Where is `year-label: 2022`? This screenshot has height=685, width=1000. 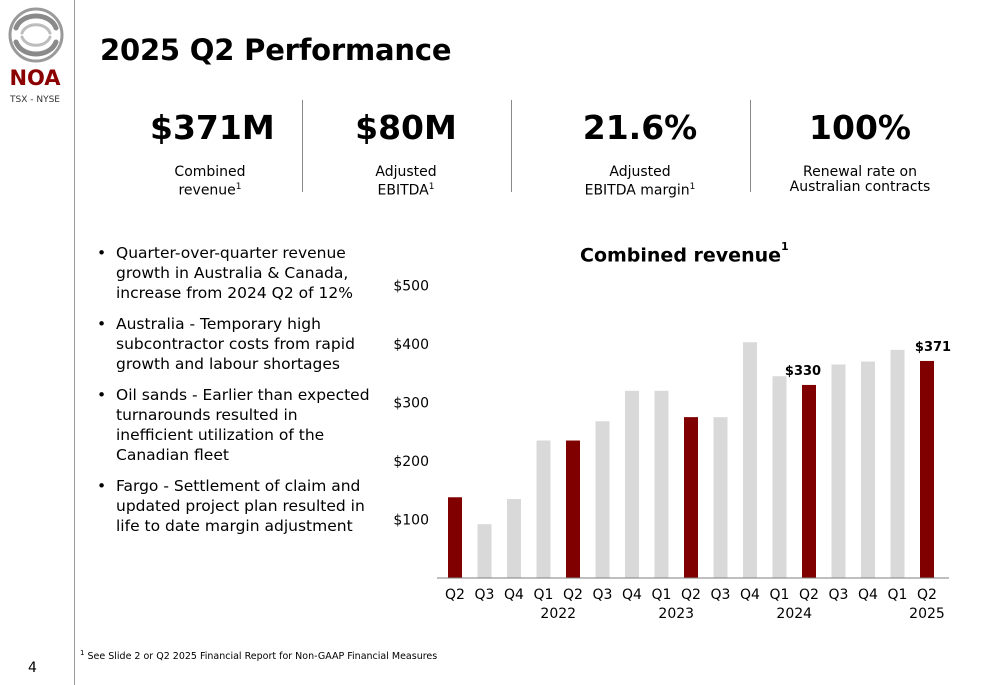 year-label: 2022 is located at coordinates (558, 614).